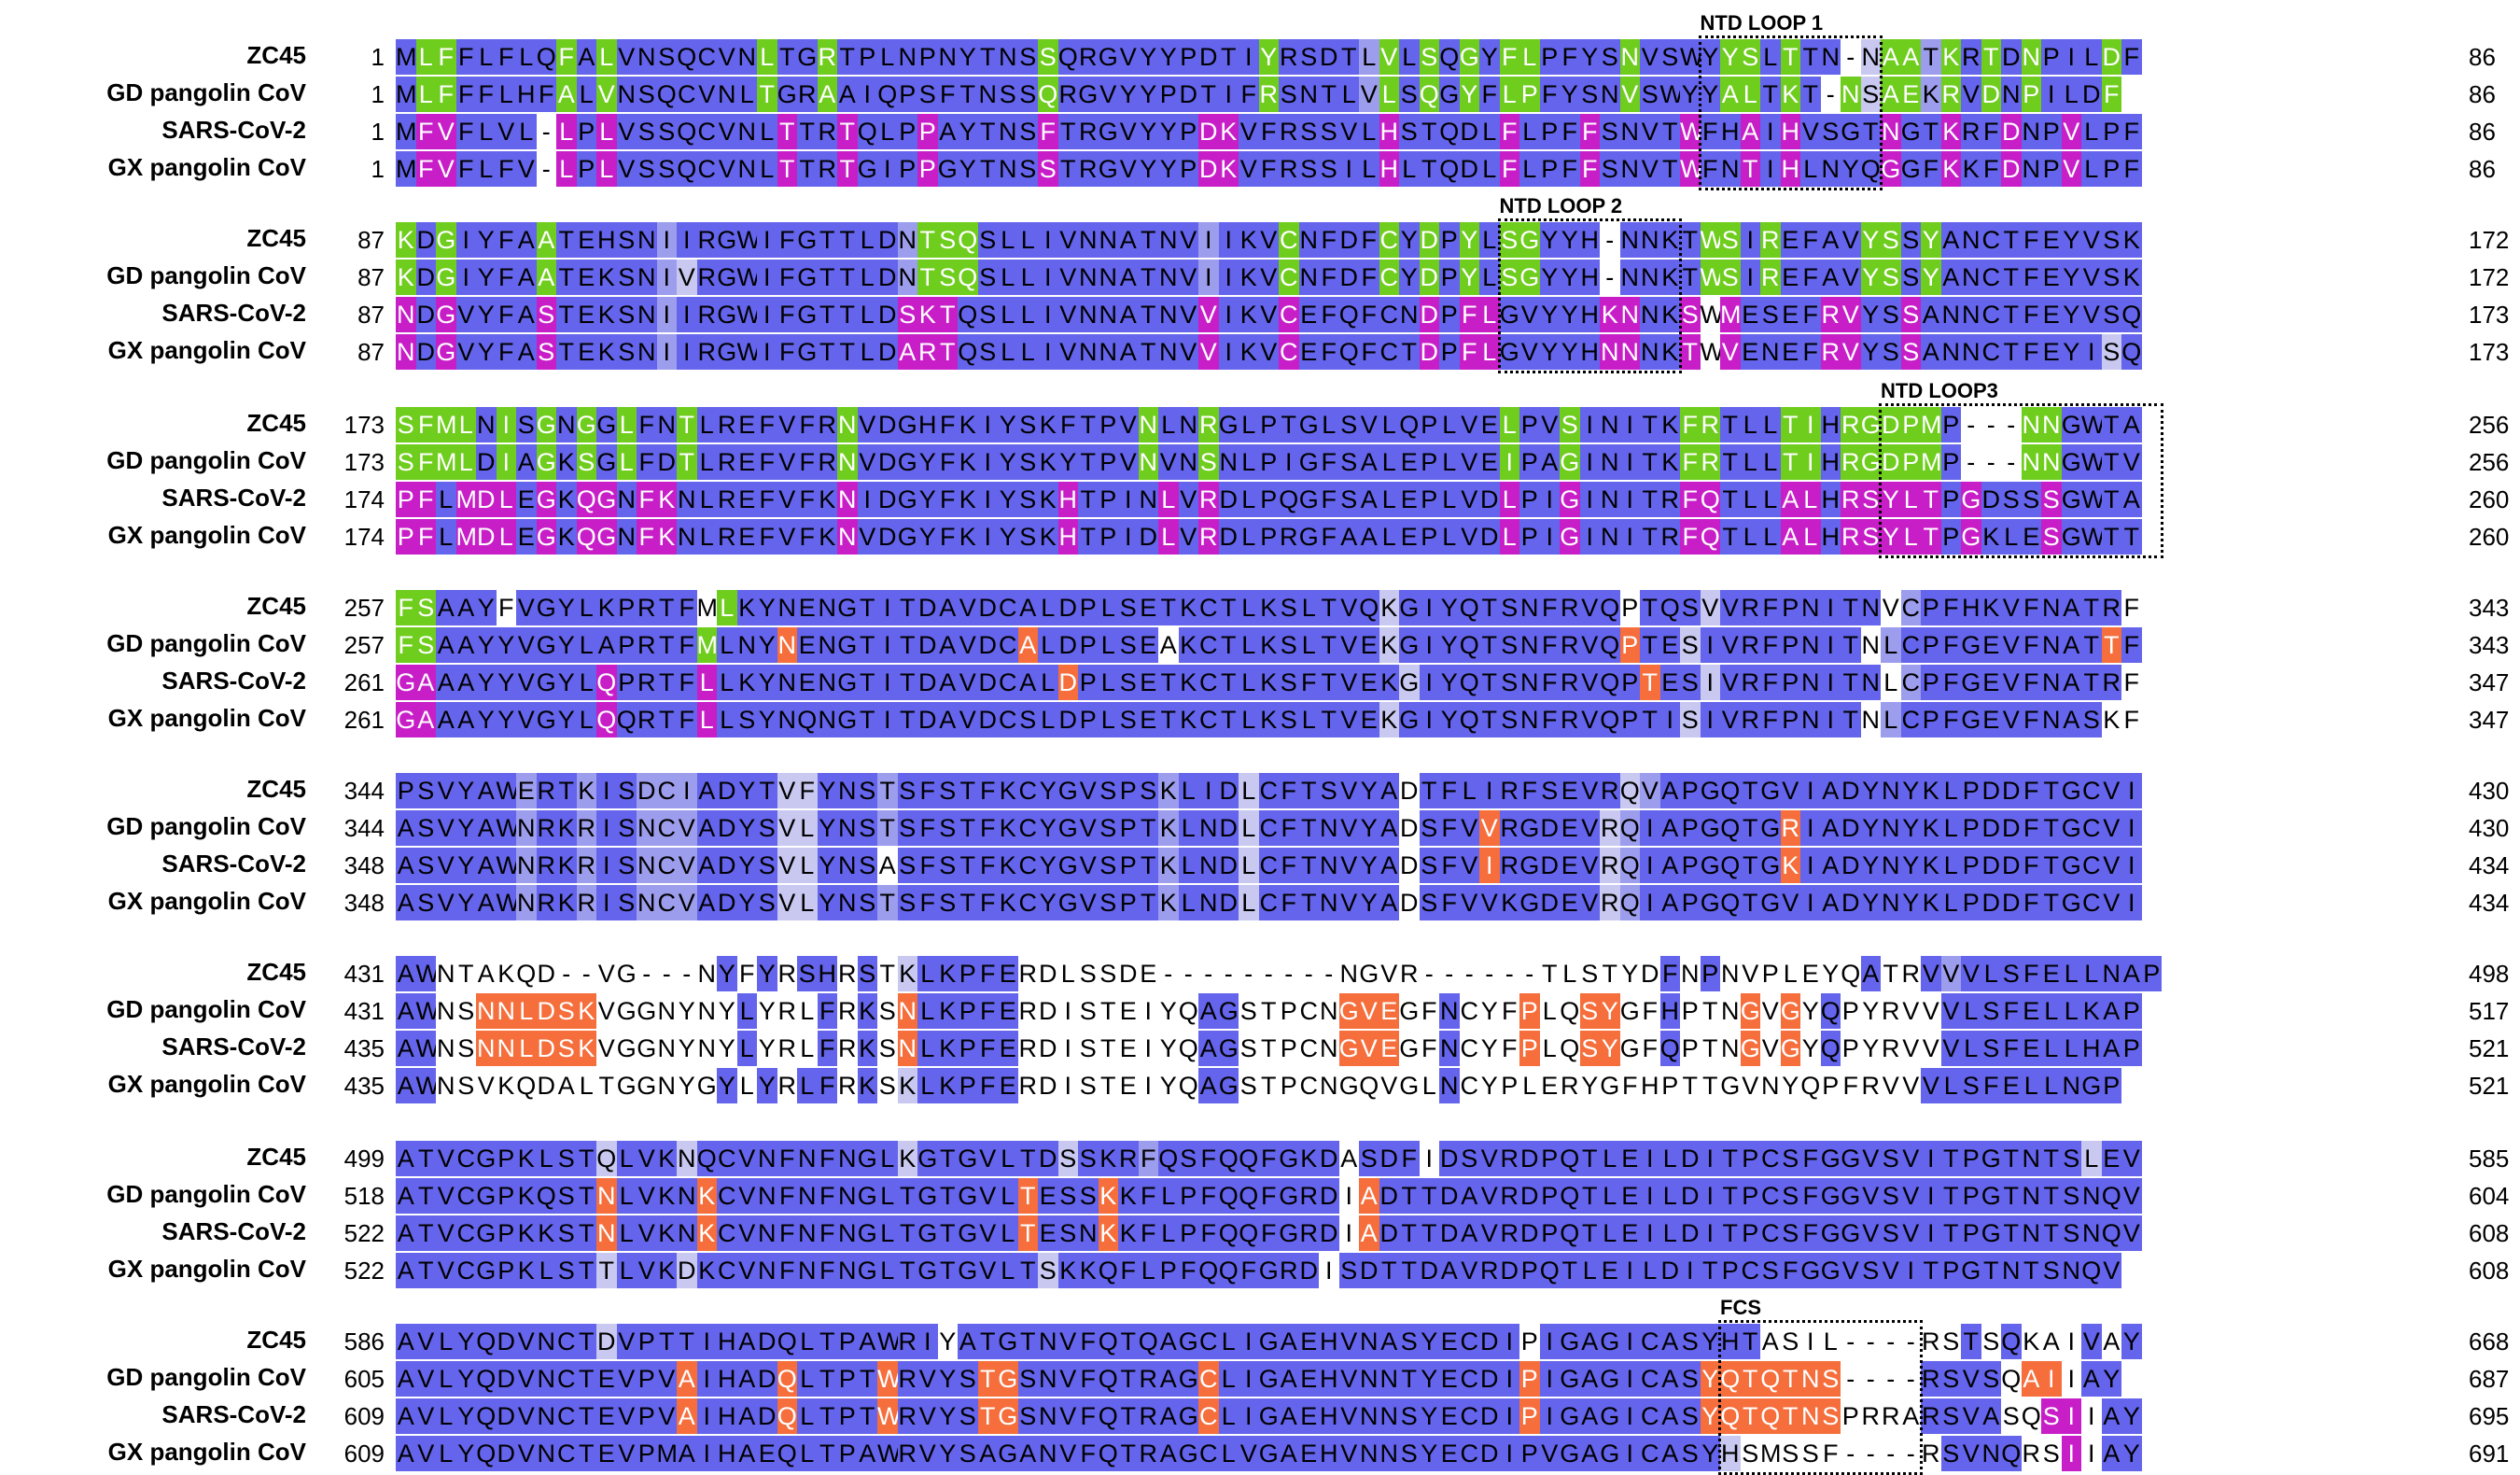 This screenshot has height=1475, width=2520. I want to click on residue: E, so click(526, 537).